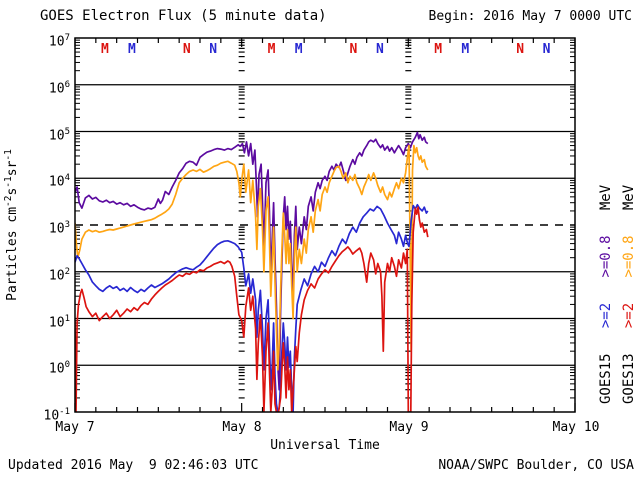  Describe the element at coordinates (59, 181) in the screenshot. I see `y-tick-label-1e4: 10⁴` at that location.